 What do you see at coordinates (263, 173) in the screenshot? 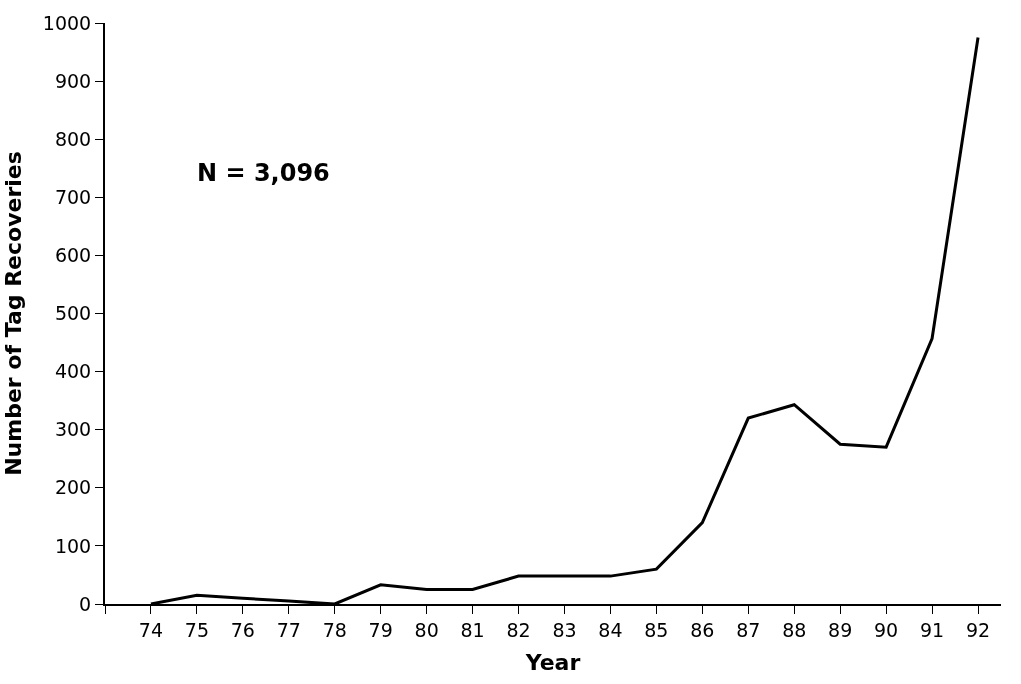
I see `annotation: N = 3,096` at bounding box center [263, 173].